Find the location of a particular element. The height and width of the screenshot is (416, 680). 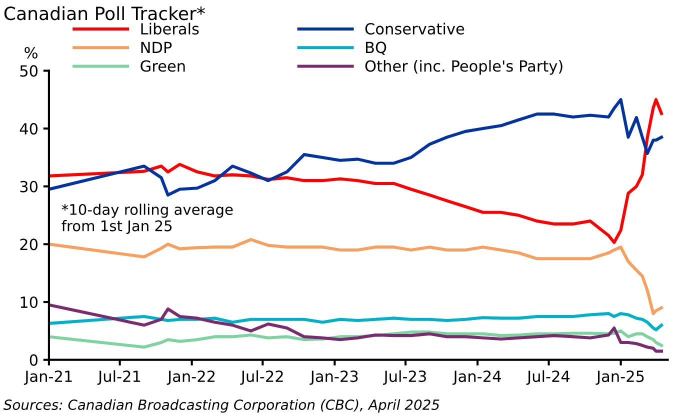

y-tick-label: 10 is located at coordinates (29, 302).